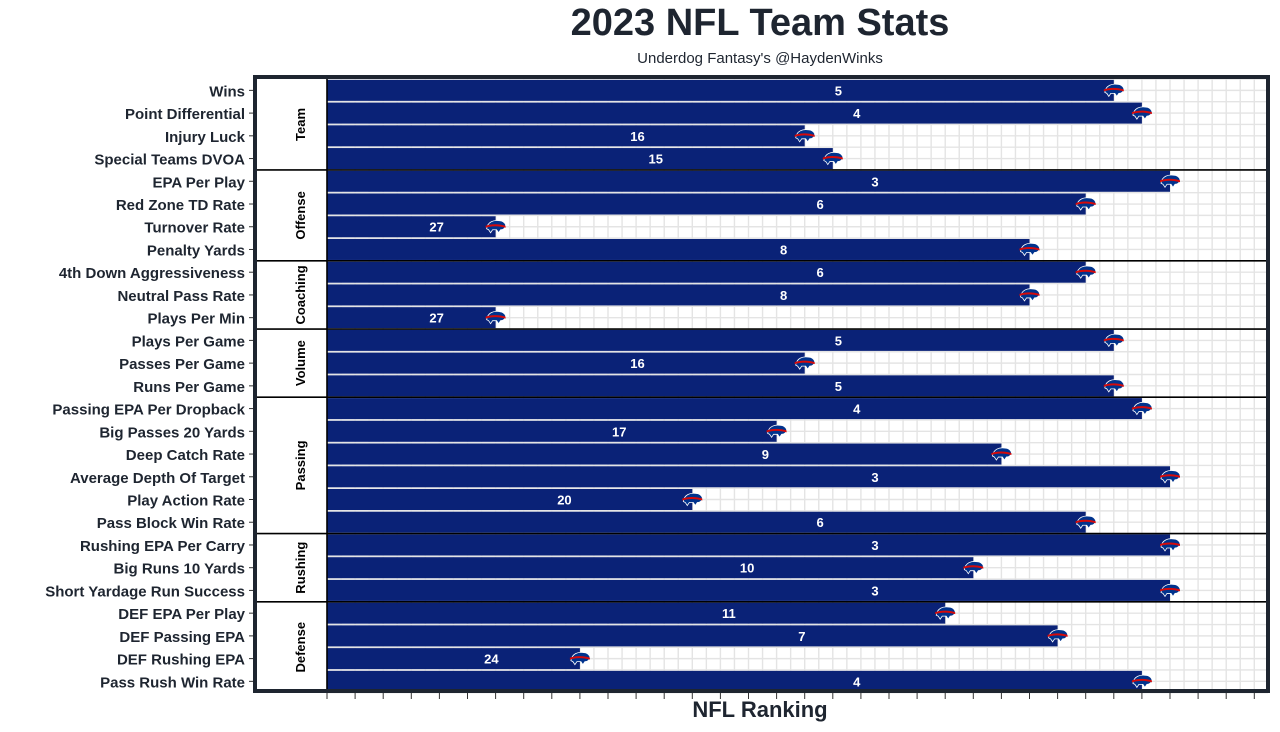 The width and height of the screenshot is (1280, 732). What do you see at coordinates (760, 58) in the screenshot?
I see `chart-subtitle: Underdog Fantasy's @HaydenWinks` at bounding box center [760, 58].